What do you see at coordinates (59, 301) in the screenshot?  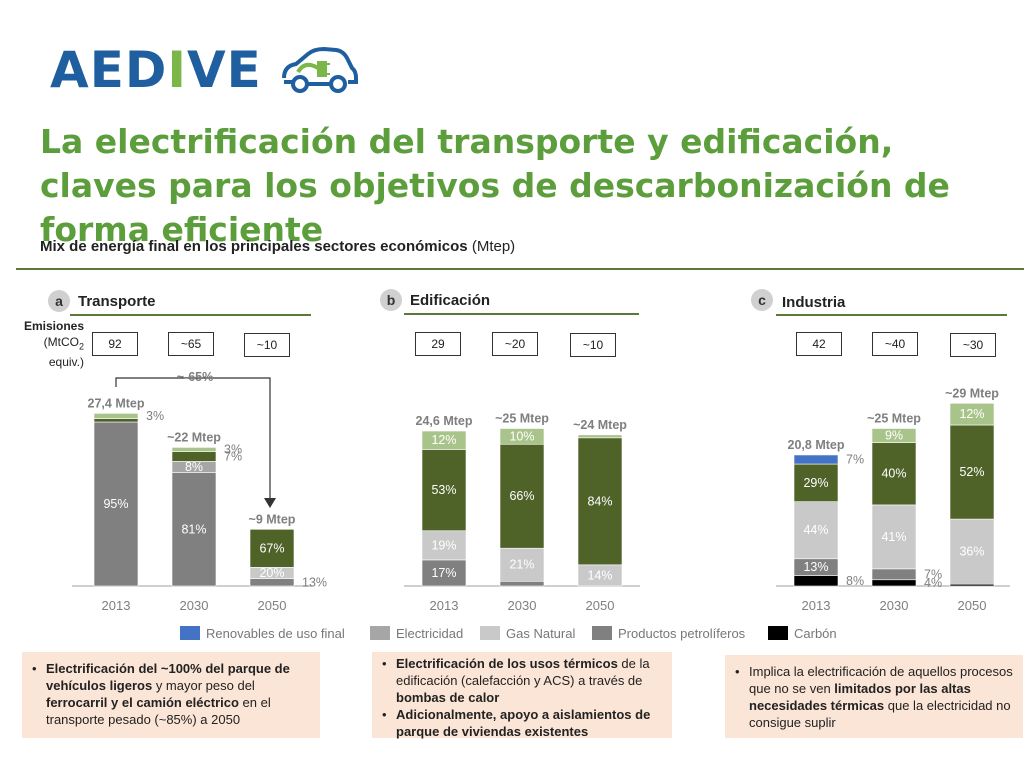 I see `section-a-badge: a` at bounding box center [59, 301].